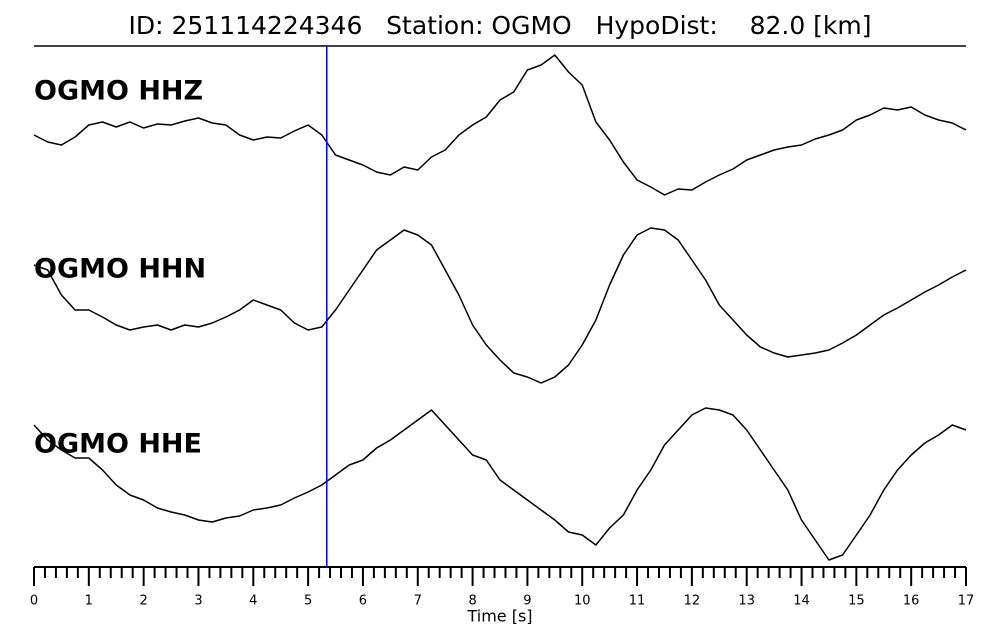 Image resolution: width=1000 pixels, height=640 pixels. Describe the element at coordinates (856, 601) in the screenshot. I see `x-tick-label: 15` at that location.